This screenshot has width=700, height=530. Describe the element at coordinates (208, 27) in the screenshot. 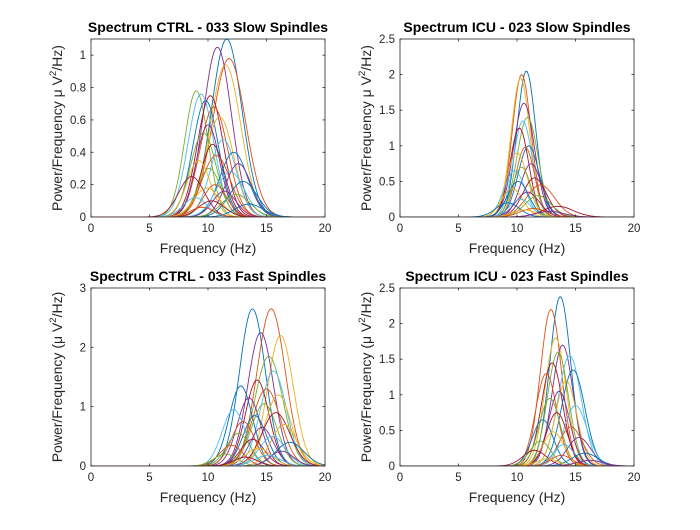

I see `chart-title: Spectrum CTRL - 033 Slow Spindles` at that location.